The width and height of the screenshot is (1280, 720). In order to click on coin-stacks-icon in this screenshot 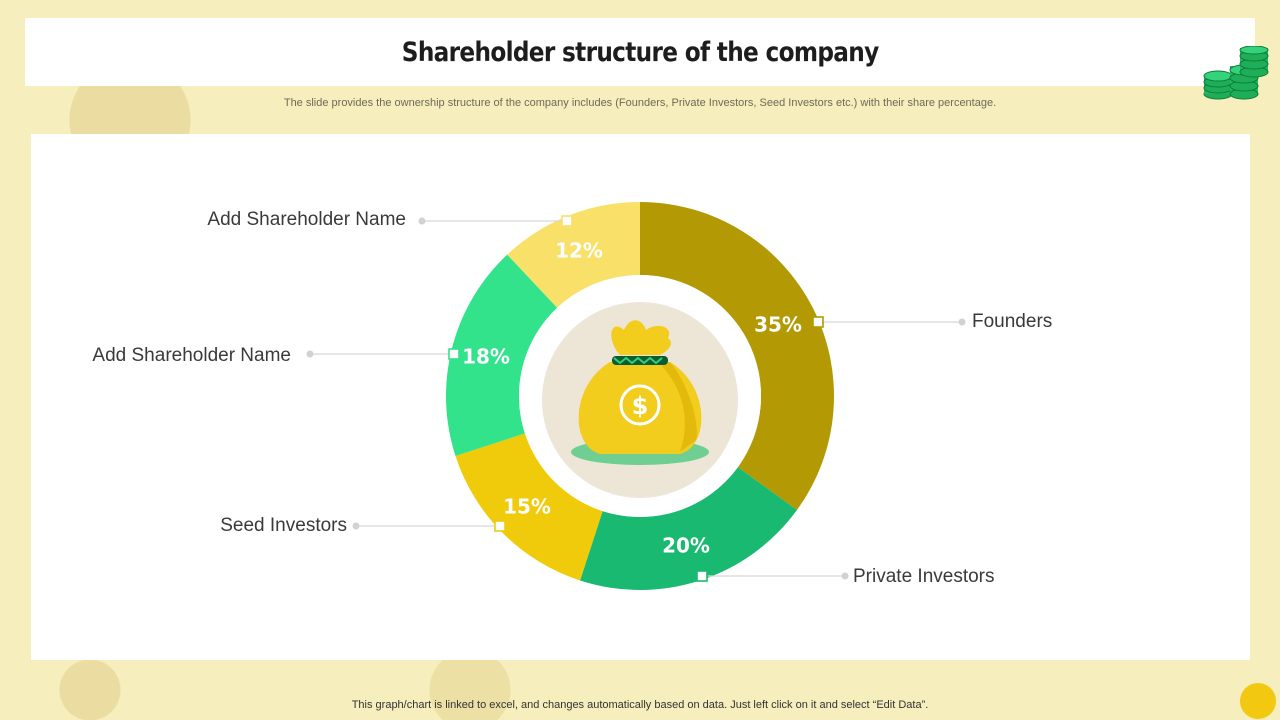, I will do `click(1236, 73)`.